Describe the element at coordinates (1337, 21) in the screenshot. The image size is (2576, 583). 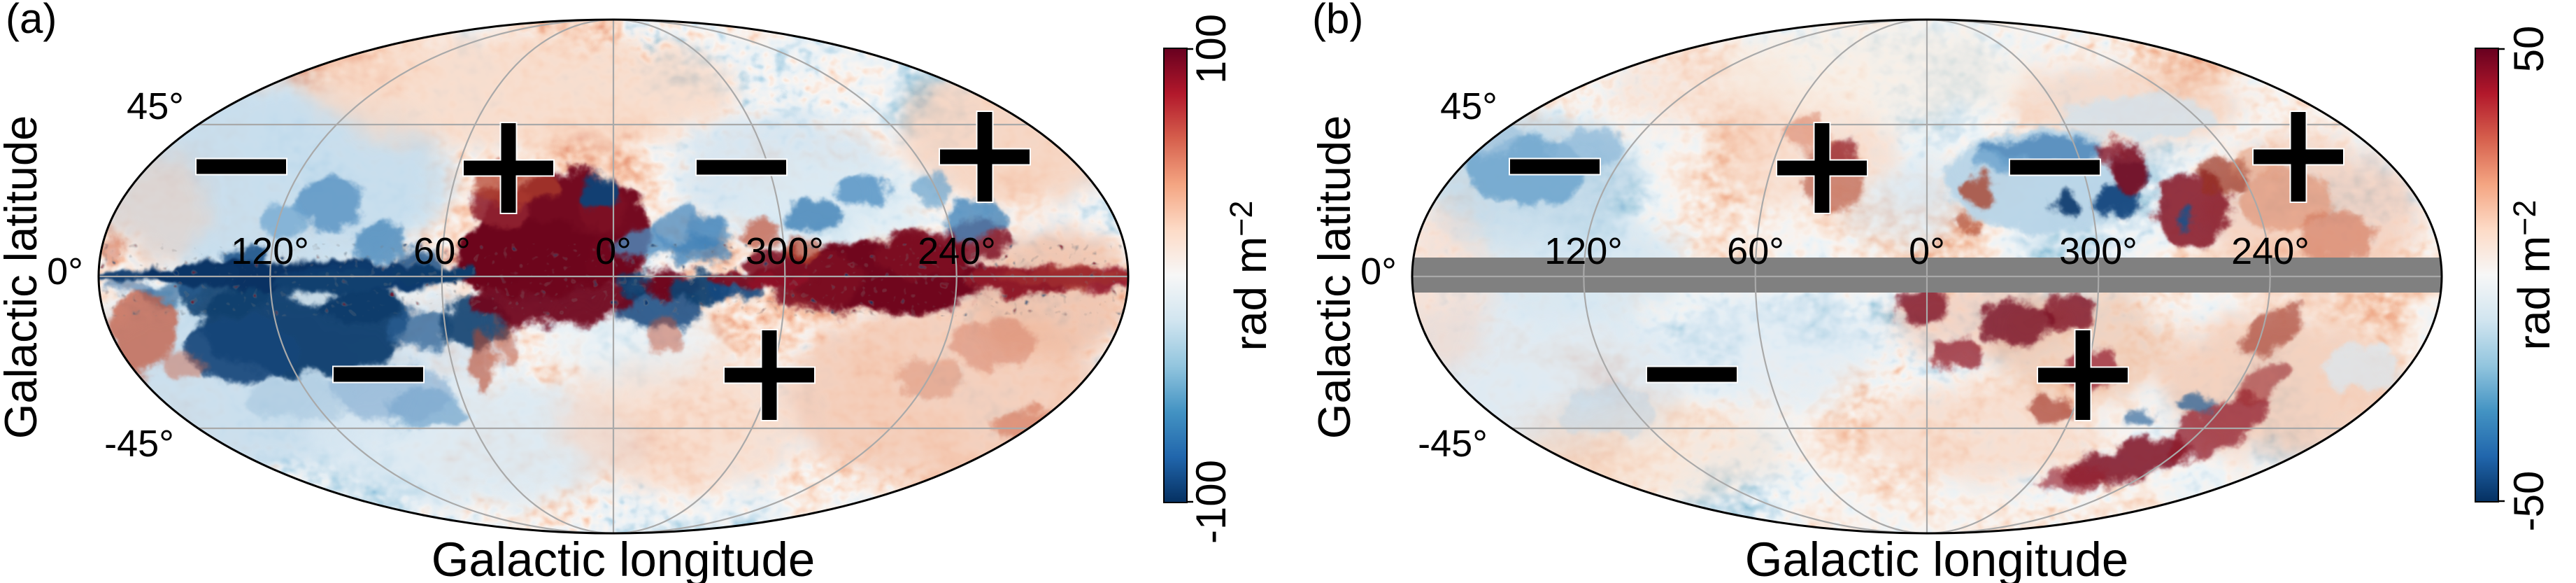
I see `svg-text: (b)` at that location.